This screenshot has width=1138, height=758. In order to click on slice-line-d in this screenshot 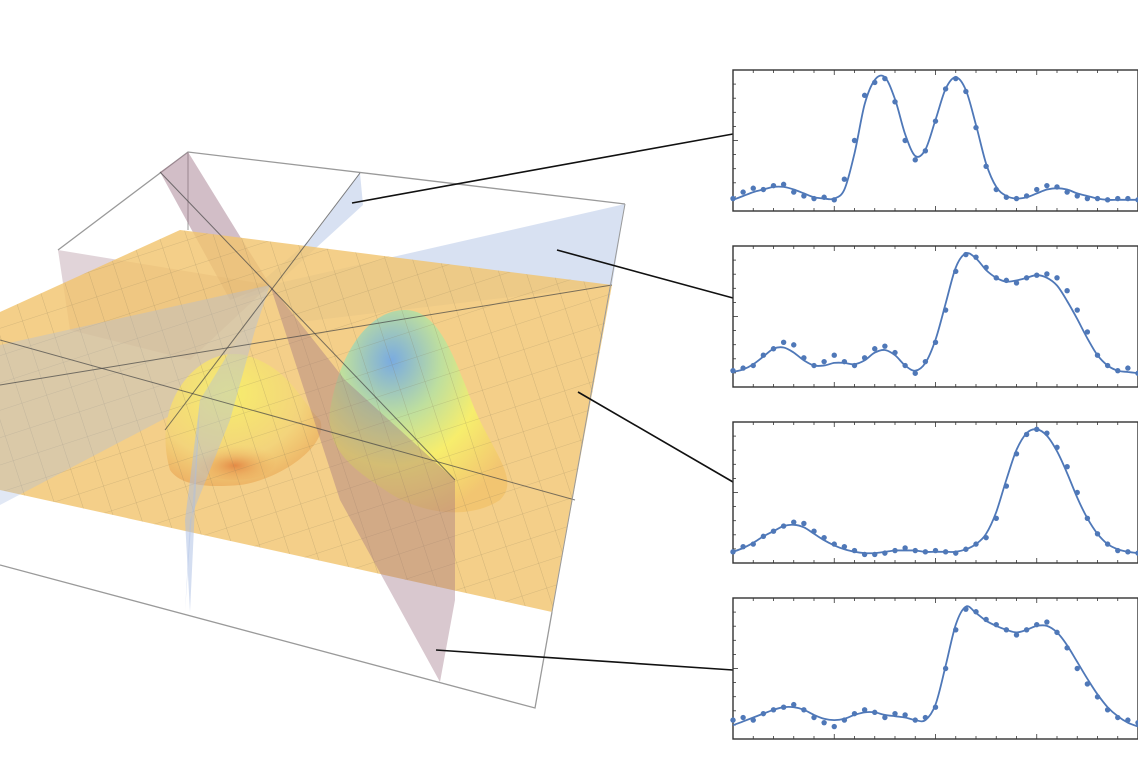, I will do `click(262, 301)`.